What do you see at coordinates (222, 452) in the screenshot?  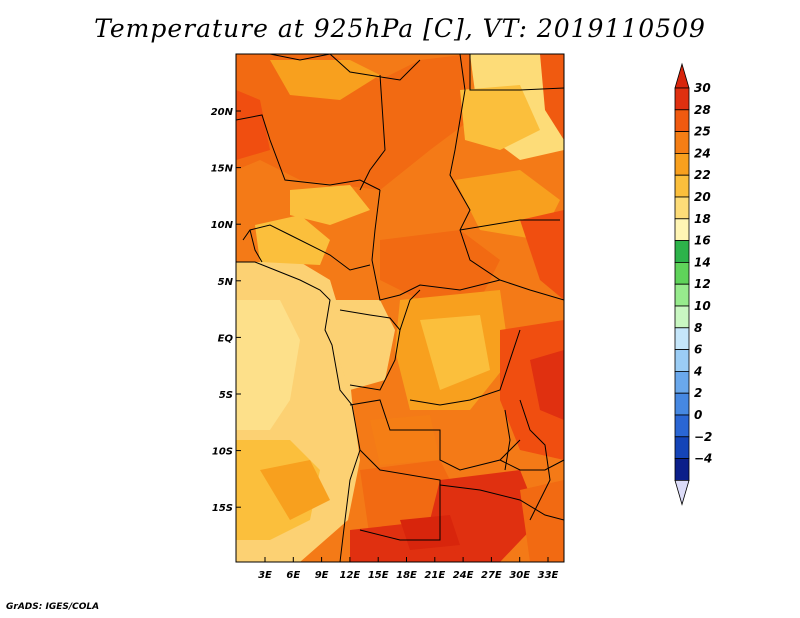 I see `lat-tick-label: 10S` at bounding box center [222, 452].